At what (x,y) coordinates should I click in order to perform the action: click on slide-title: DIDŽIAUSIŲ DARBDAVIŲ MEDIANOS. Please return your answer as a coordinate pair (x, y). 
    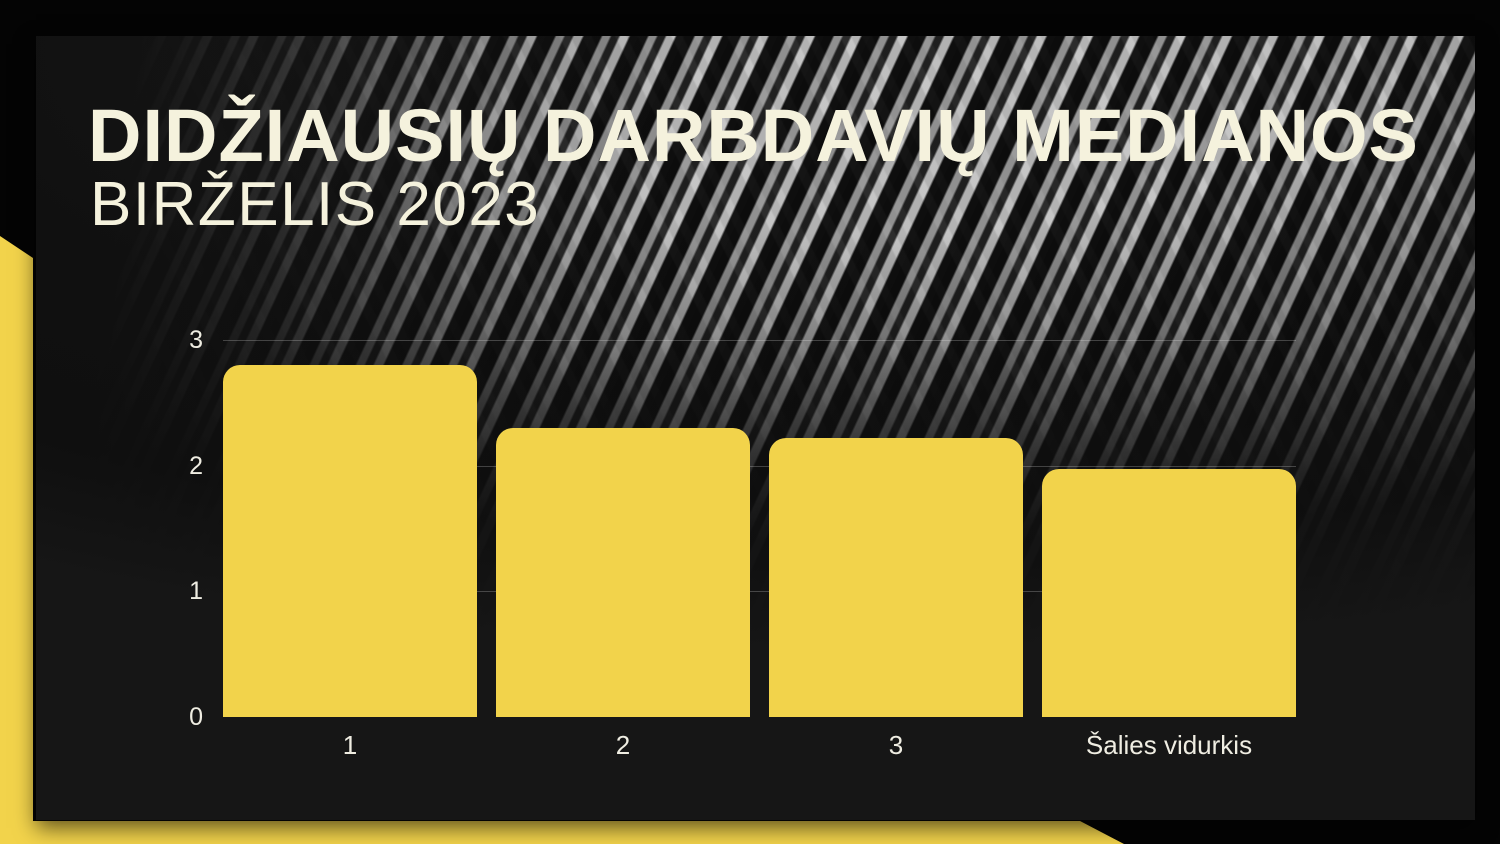
    Looking at the image, I should click on (753, 135).